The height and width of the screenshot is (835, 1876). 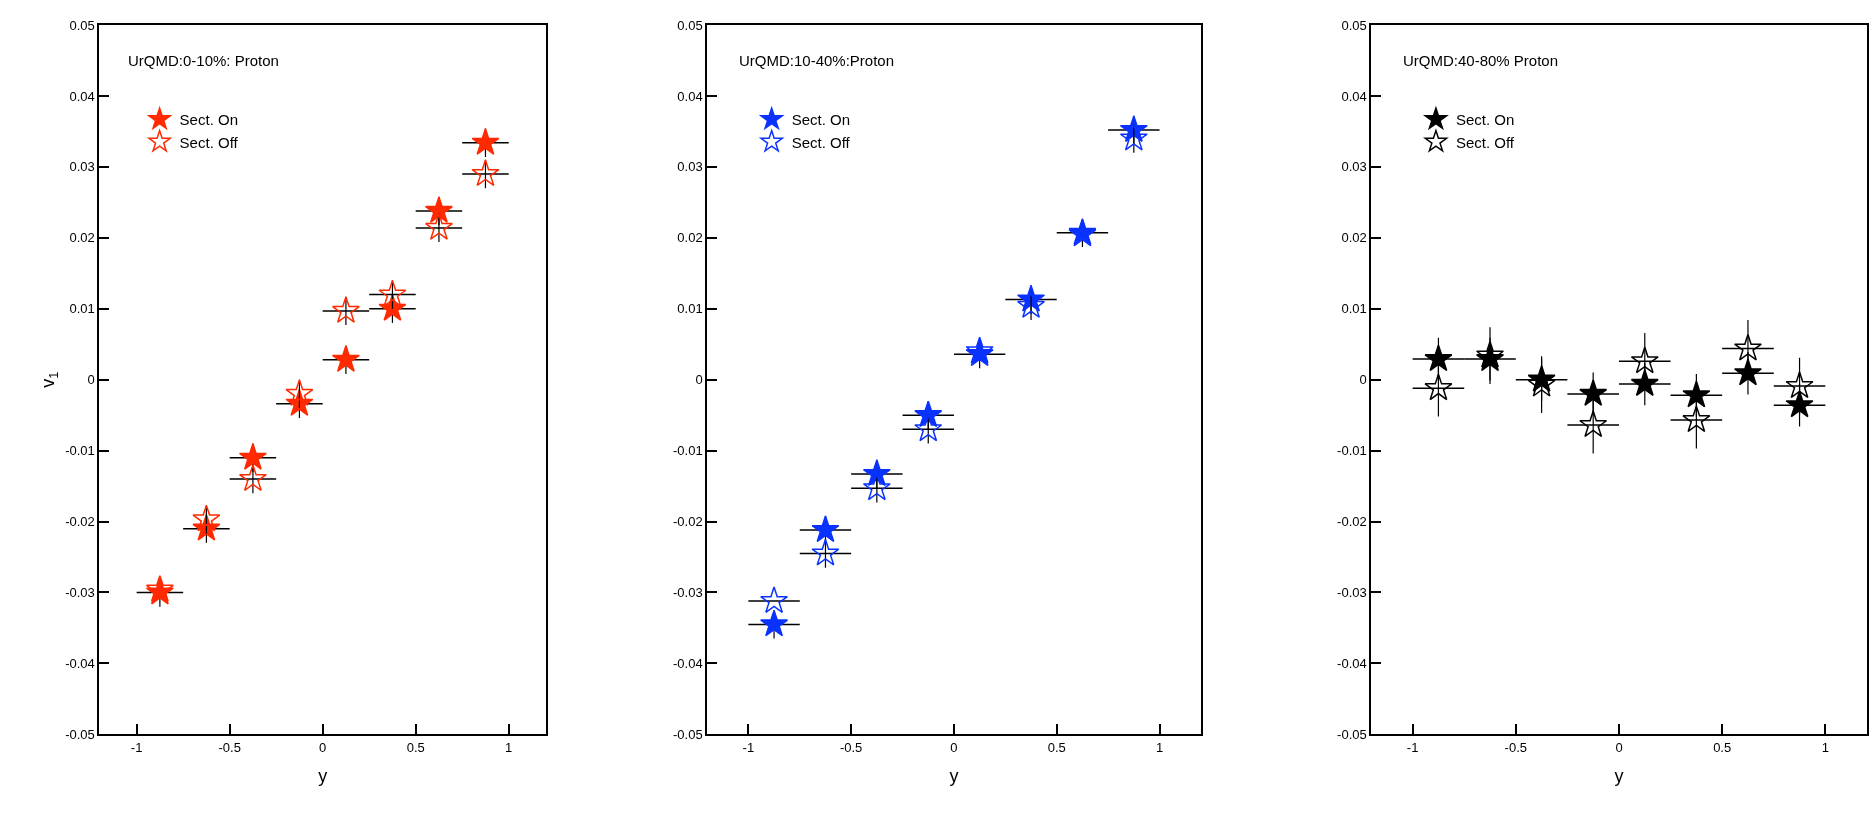 What do you see at coordinates (1481, 60) in the screenshot?
I see `text: UrQMD:40-80% Proton` at bounding box center [1481, 60].